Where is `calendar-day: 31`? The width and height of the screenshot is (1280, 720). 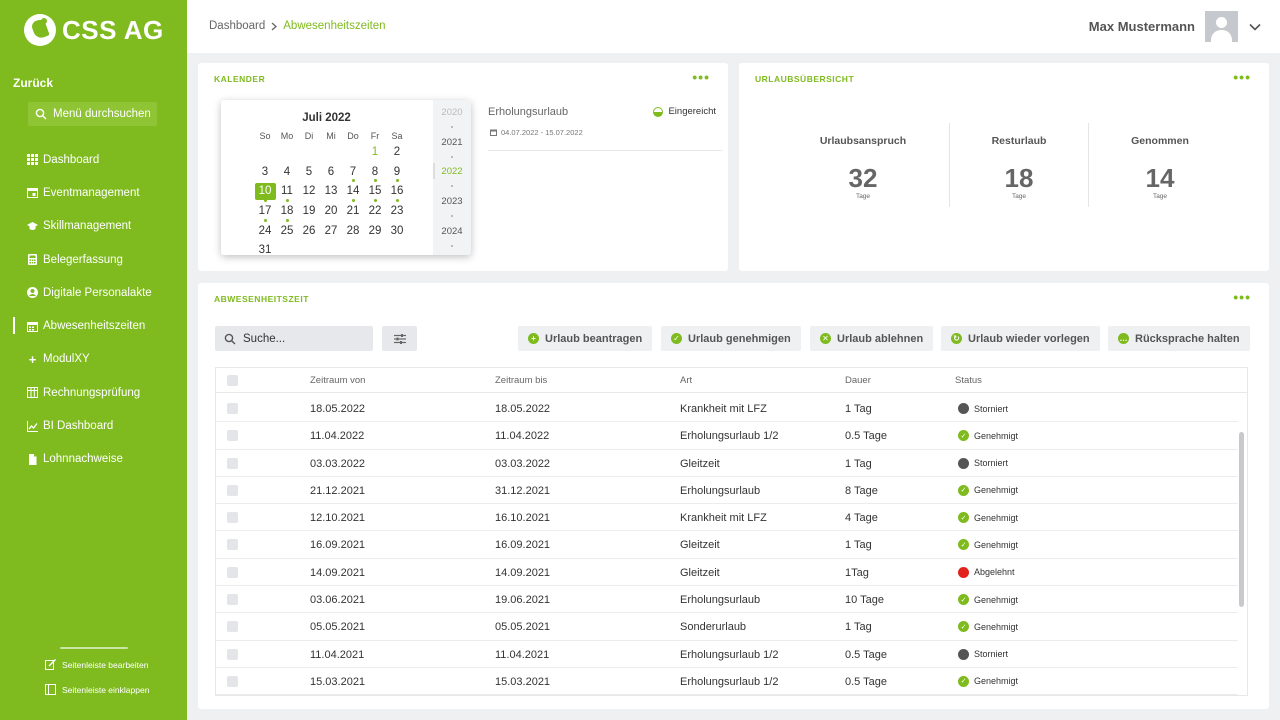
calendar-day: 31 is located at coordinates (265, 250).